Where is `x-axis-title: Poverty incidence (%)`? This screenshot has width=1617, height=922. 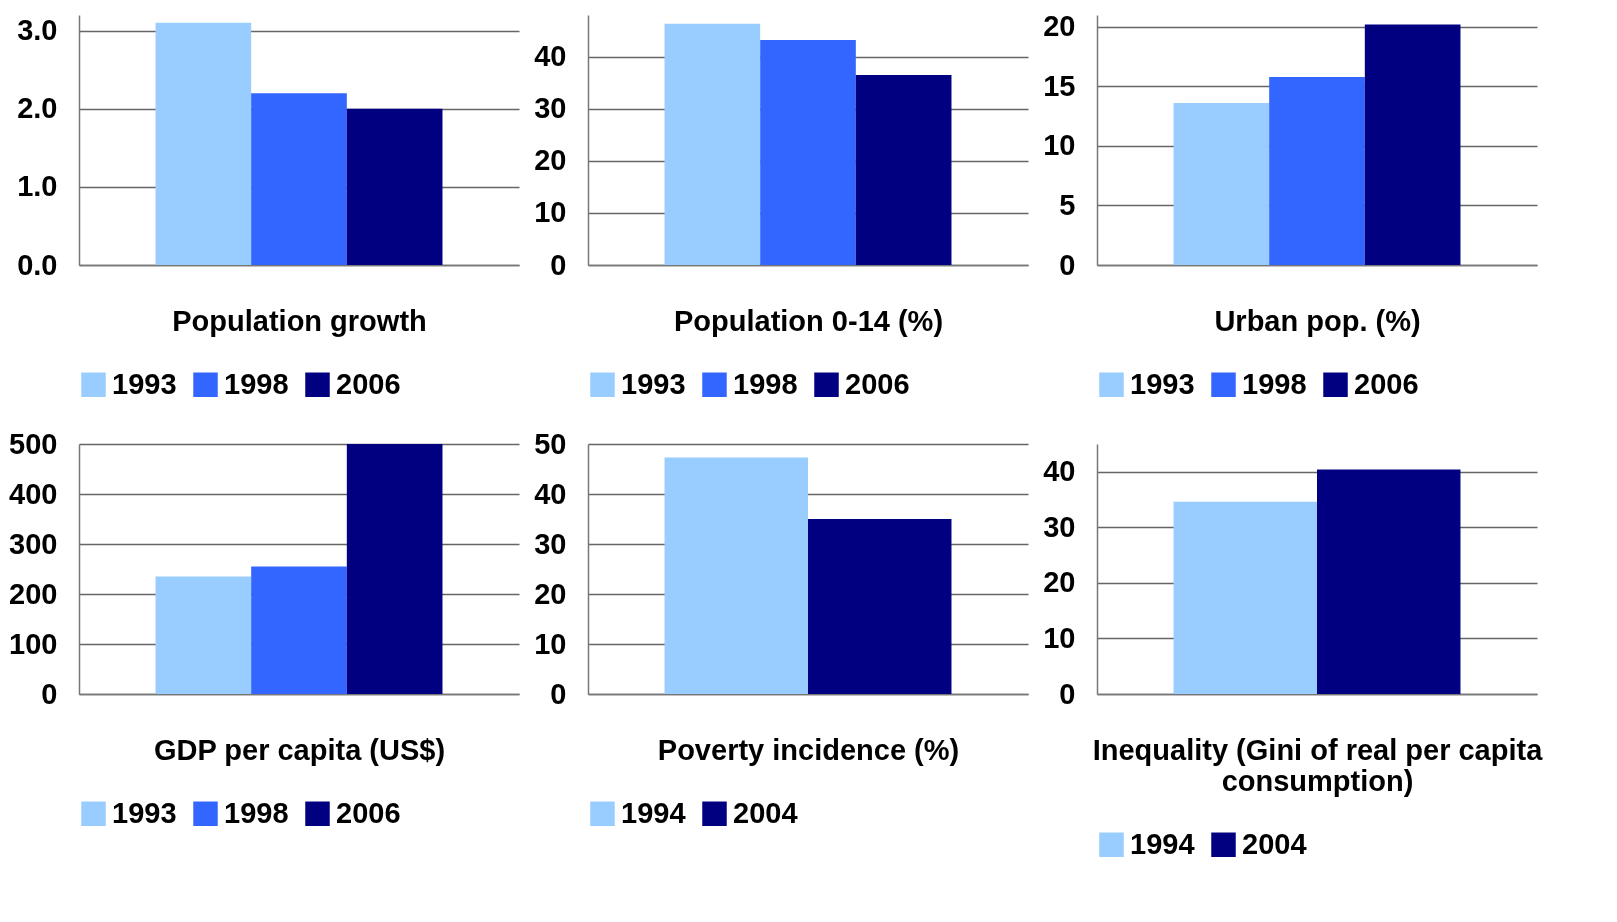
x-axis-title: Poverty incidence (%) is located at coordinates (808, 749).